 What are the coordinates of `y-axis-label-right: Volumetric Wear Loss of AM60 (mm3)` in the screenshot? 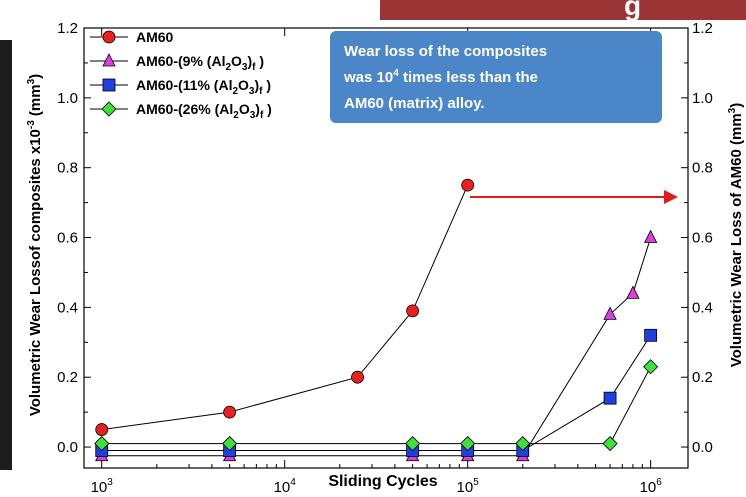 It's located at (736, 235).